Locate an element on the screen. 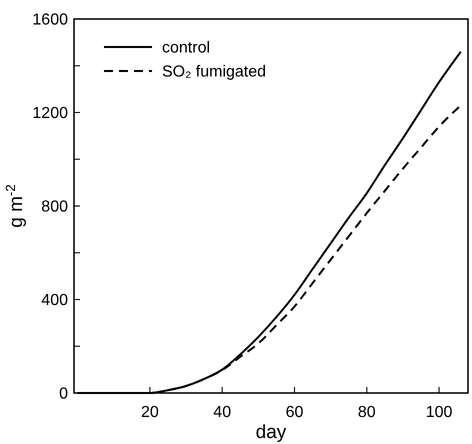  y-tick-label: 0 is located at coordinates (63, 394).